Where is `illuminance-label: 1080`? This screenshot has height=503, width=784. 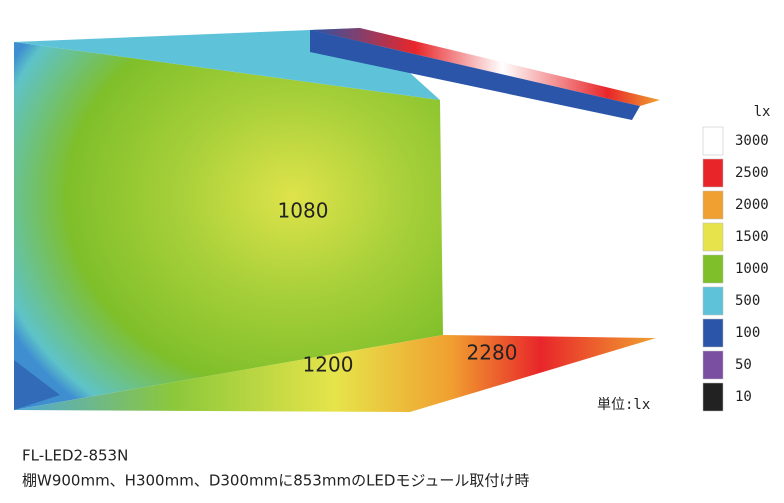
illuminance-label: 1080 is located at coordinates (303, 211).